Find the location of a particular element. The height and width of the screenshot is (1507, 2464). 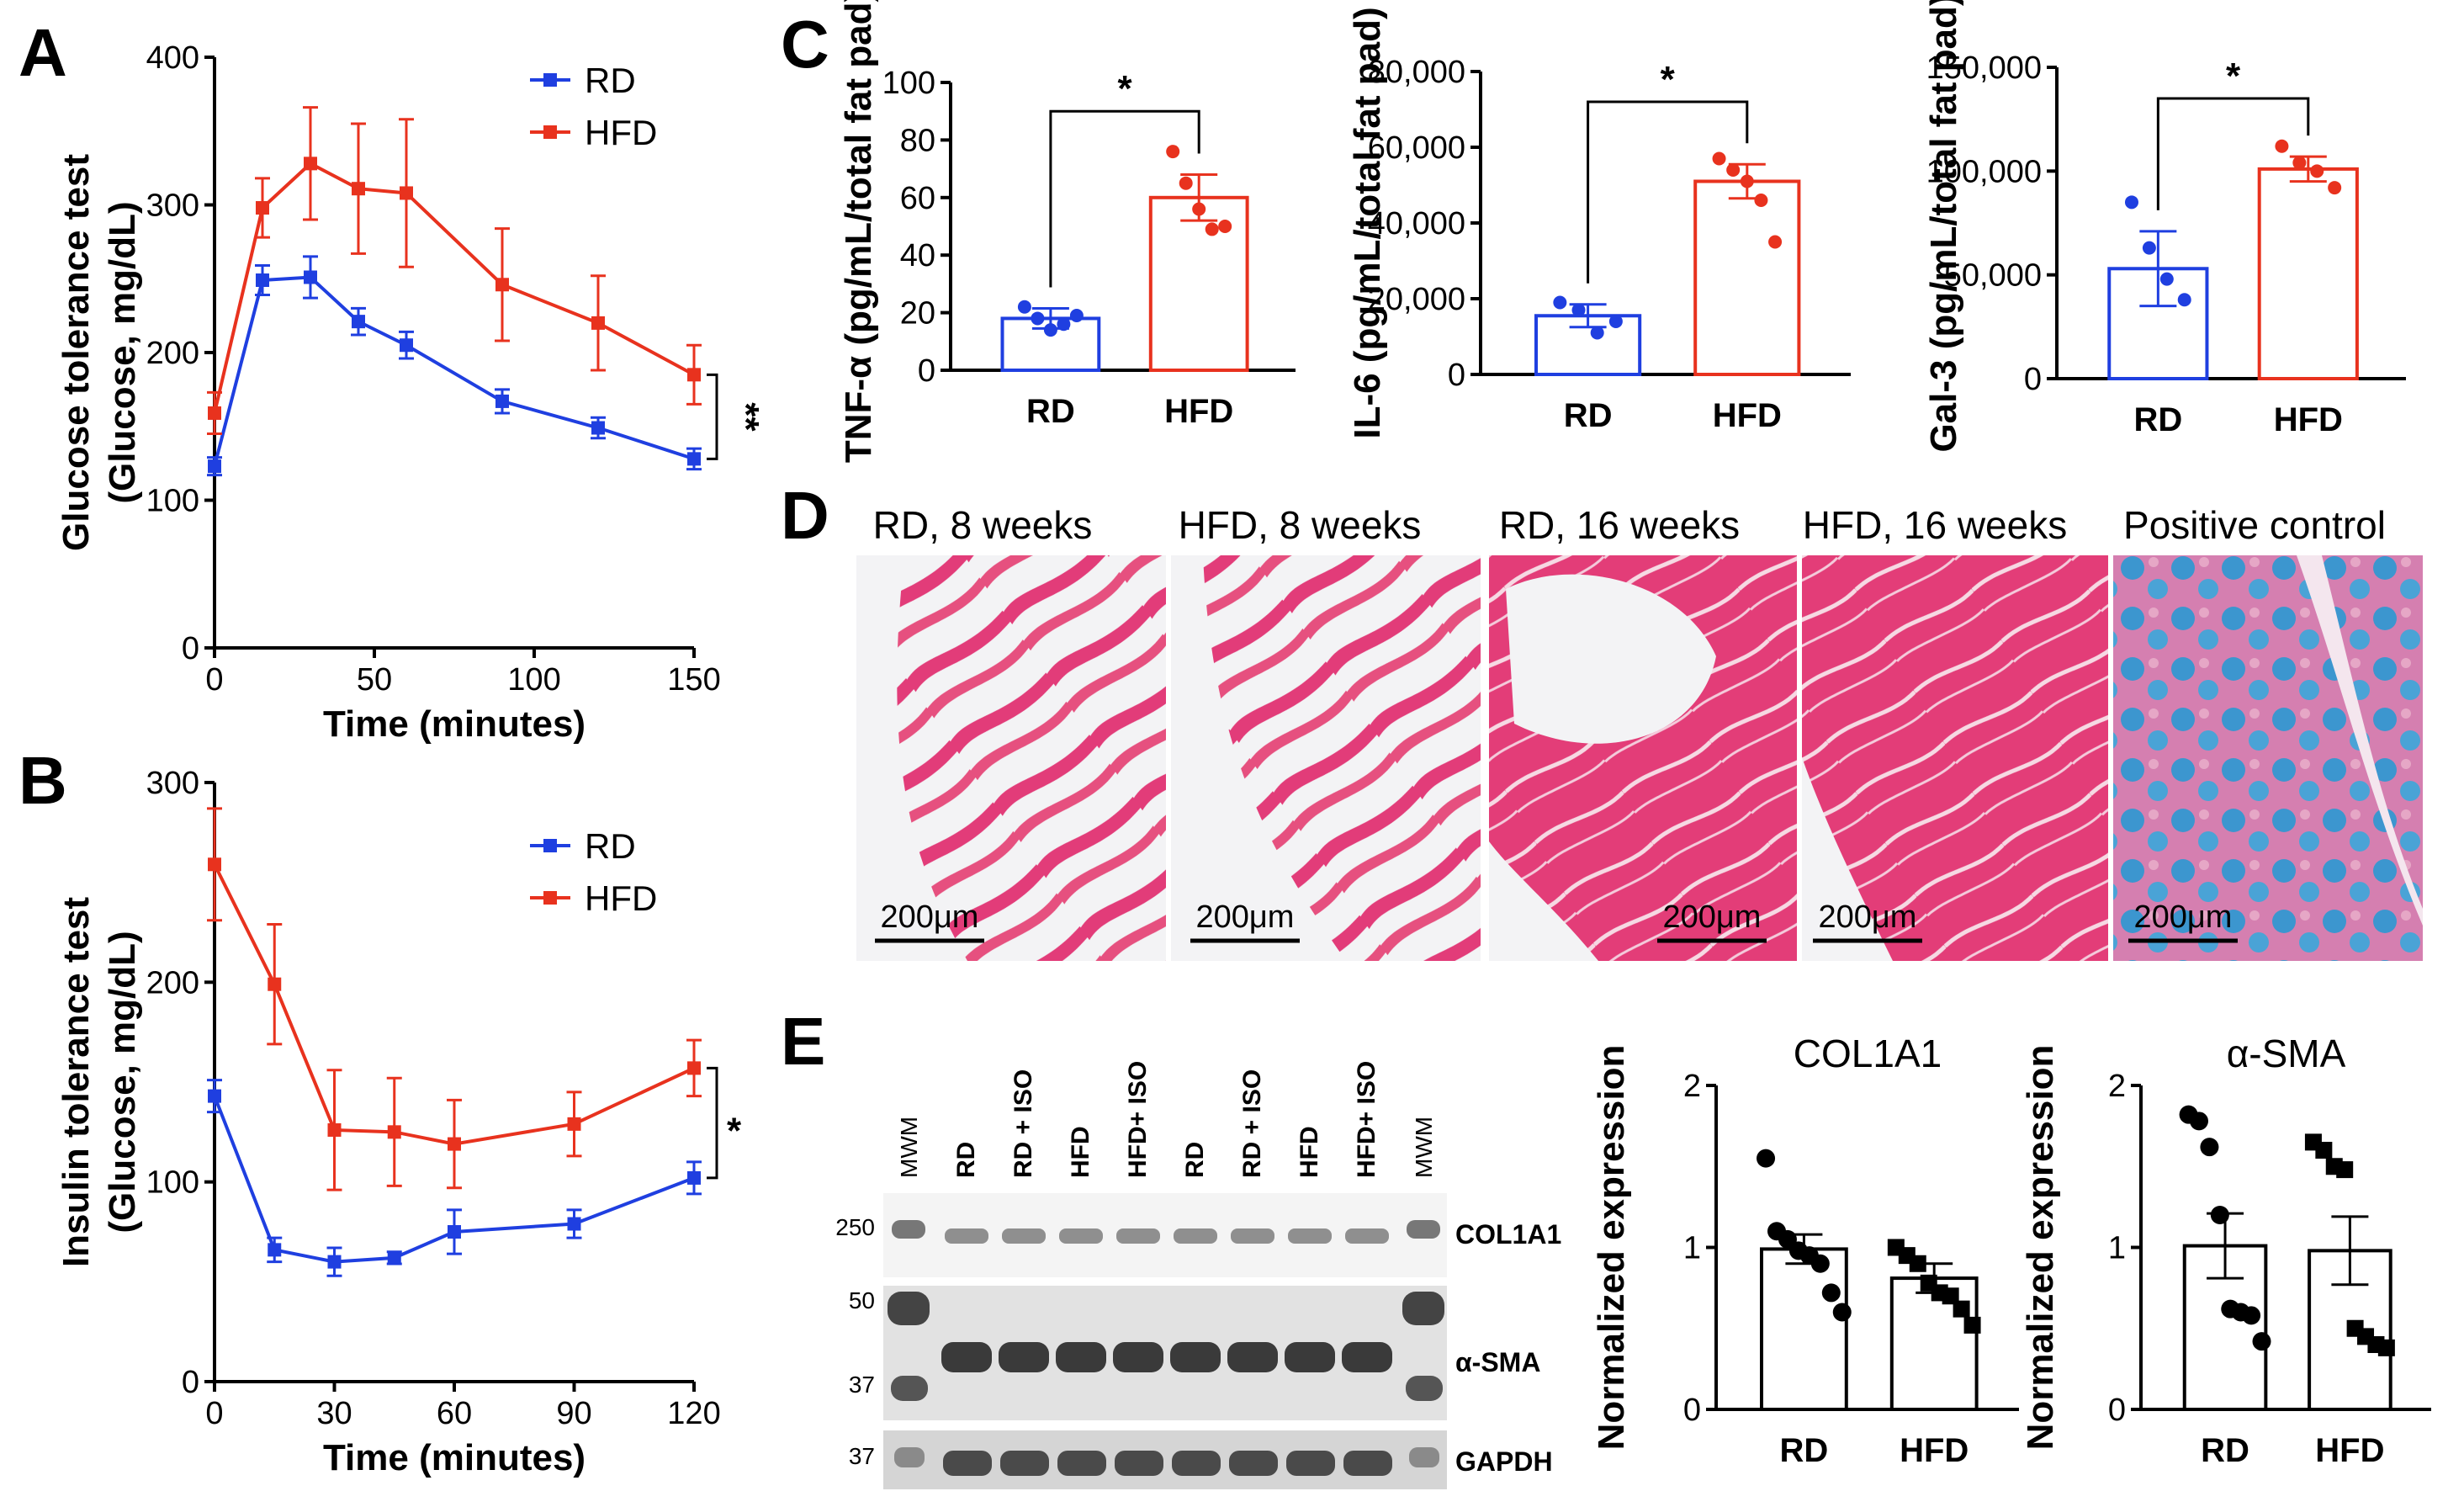

histology-label-rd-16: RD, 16 weeks is located at coordinates (1620, 525).